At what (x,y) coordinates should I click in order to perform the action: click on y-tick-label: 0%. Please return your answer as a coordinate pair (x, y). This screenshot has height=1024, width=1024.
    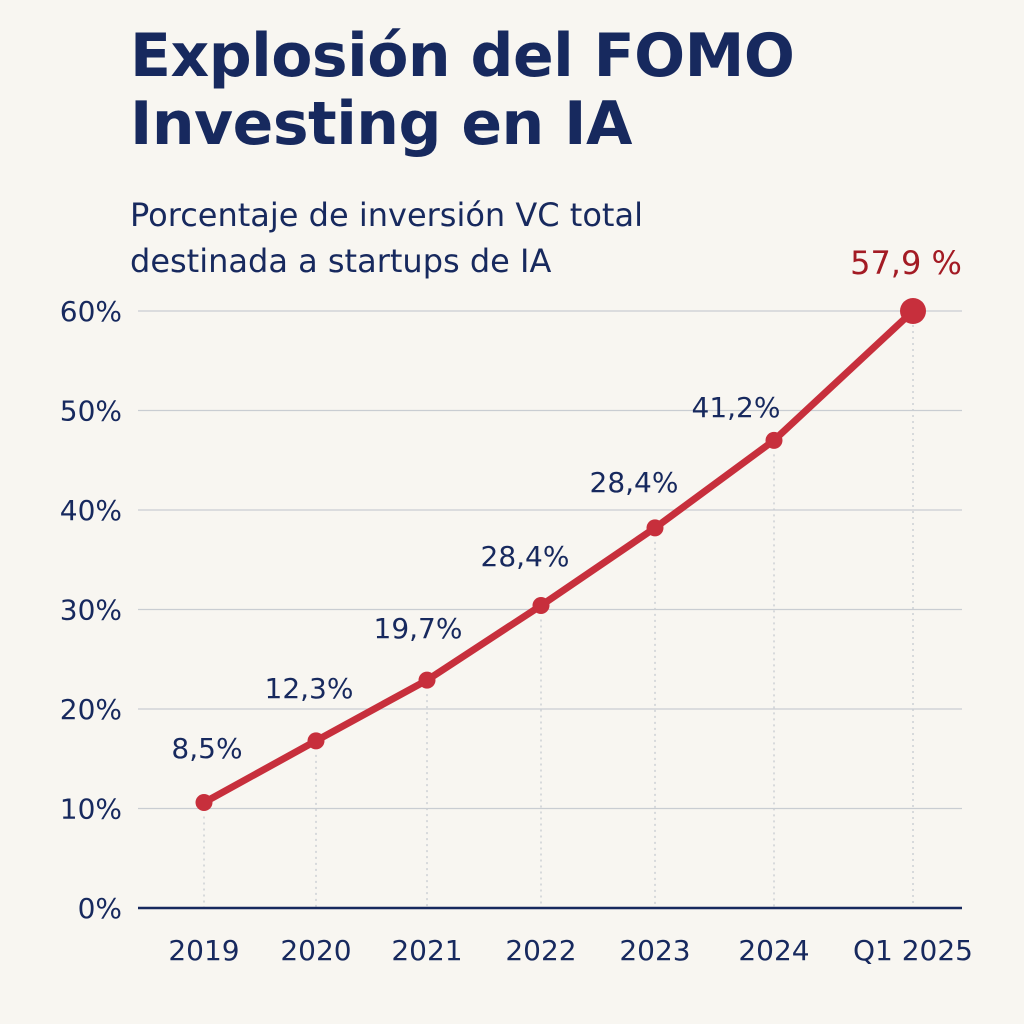
    Looking at the image, I should click on (100, 908).